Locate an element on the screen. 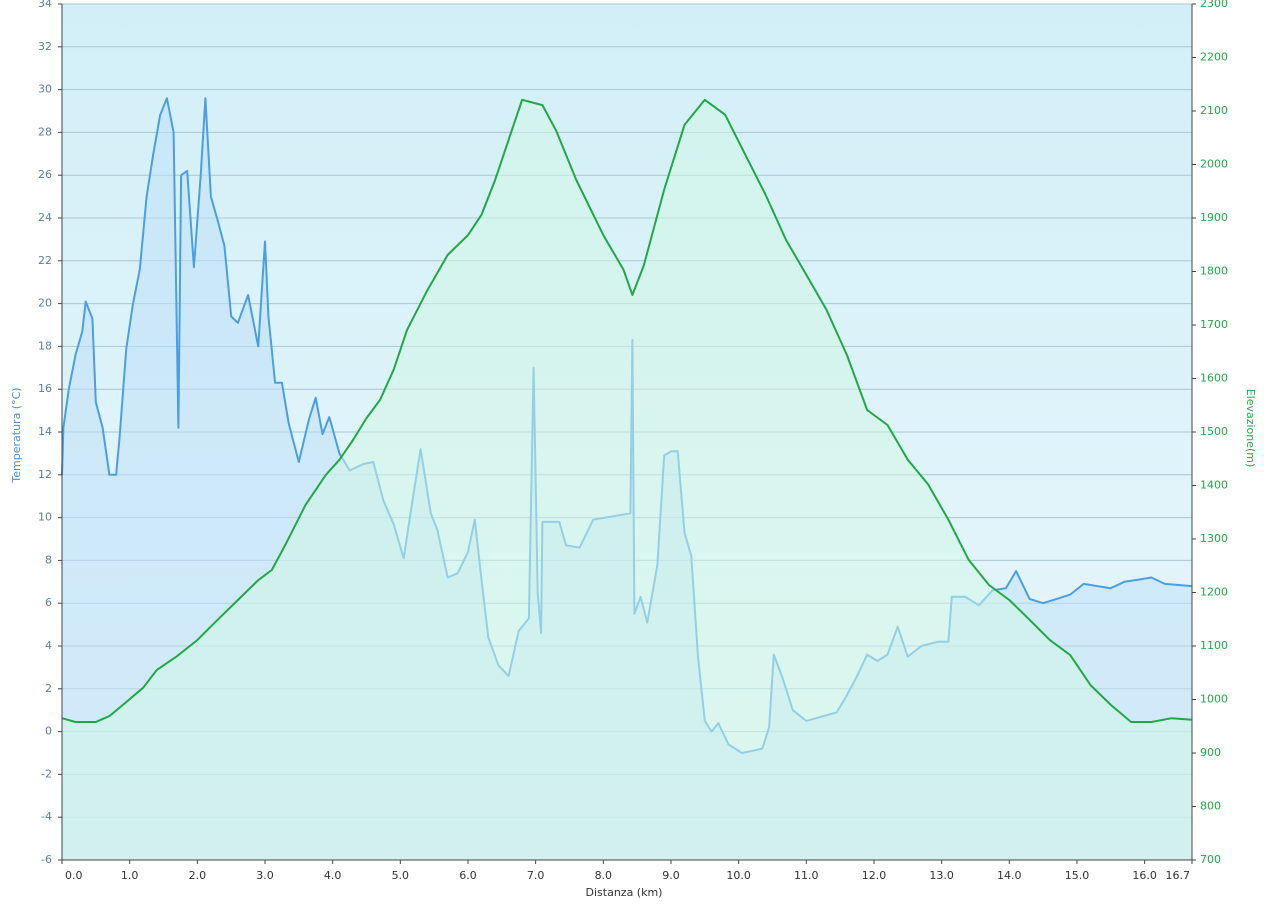 The image size is (1266, 908). x-tick-label: 2.0 is located at coordinates (198, 875).